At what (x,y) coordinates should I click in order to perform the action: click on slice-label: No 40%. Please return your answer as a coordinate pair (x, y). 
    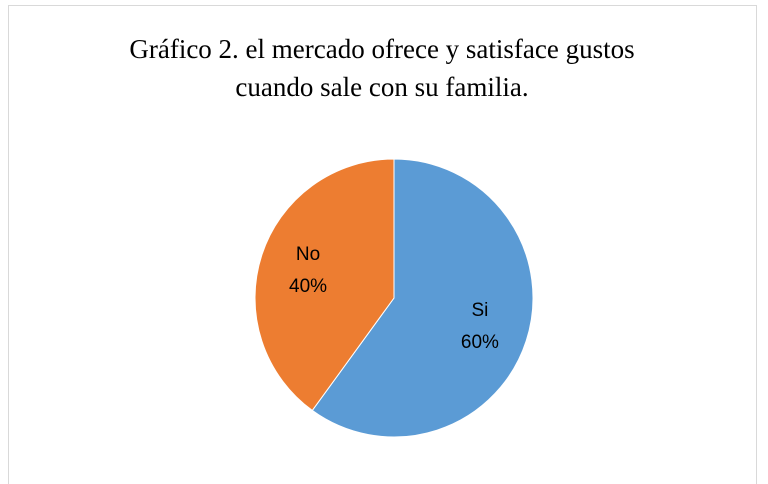
    Looking at the image, I should click on (308, 270).